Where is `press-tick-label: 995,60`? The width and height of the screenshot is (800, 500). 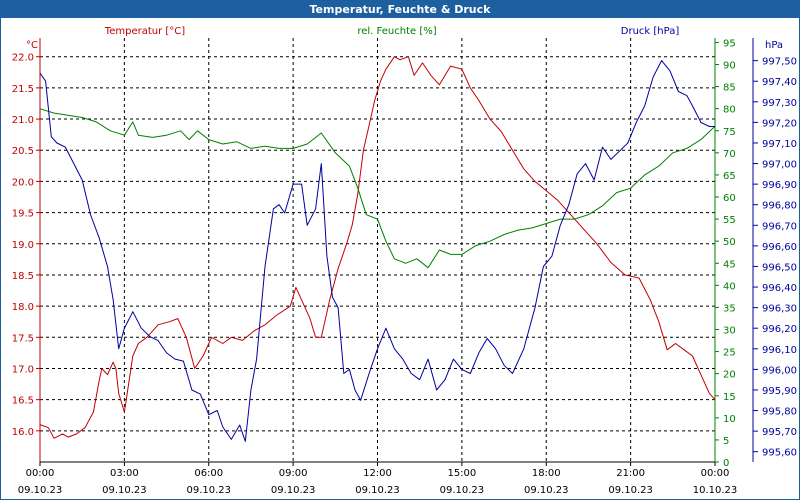
press-tick-label: 995,60 is located at coordinates (779, 453).